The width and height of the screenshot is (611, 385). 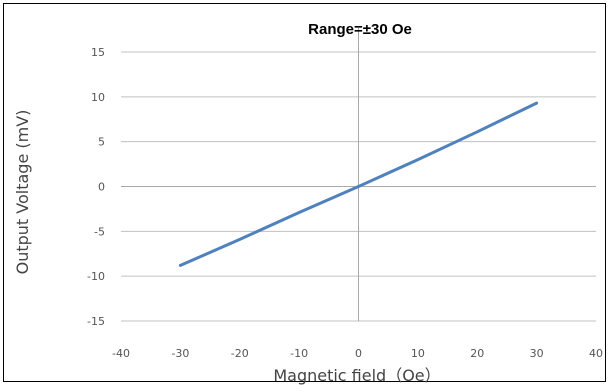 I want to click on y-tick-label: 0, so click(x=101, y=187).